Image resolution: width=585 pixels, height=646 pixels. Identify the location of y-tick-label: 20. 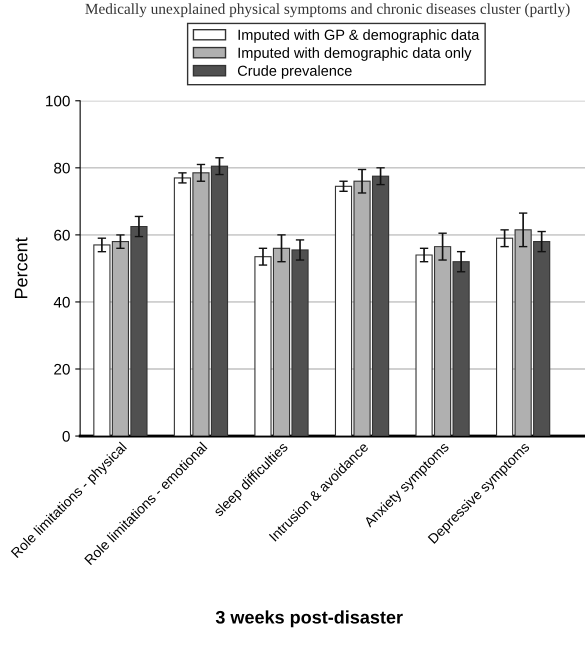
(62, 369).